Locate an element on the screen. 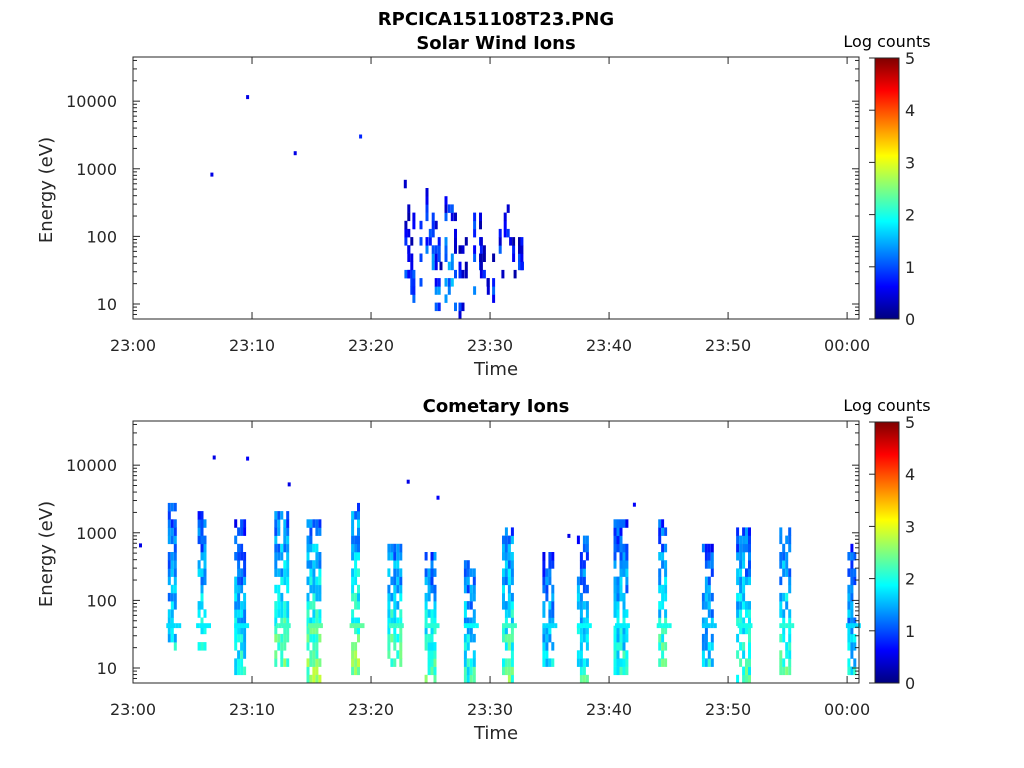  cometary-xlabel: Time is located at coordinates (495, 733).